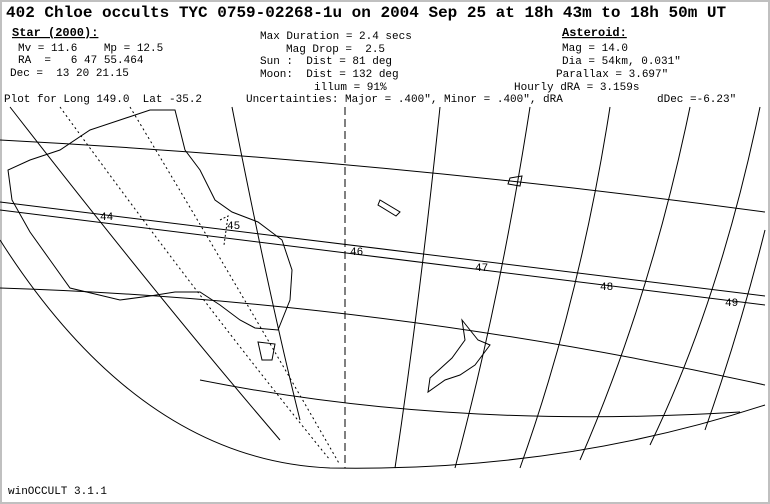  What do you see at coordinates (350, 88) in the screenshot?
I see `event-line: illum = 91%` at bounding box center [350, 88].